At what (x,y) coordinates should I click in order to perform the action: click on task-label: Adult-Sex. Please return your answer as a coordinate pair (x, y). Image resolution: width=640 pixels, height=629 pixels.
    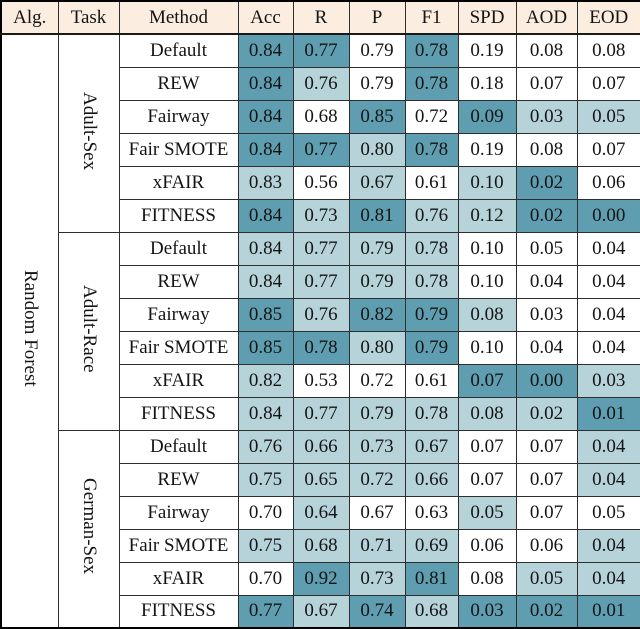
    Looking at the image, I should click on (89, 130).